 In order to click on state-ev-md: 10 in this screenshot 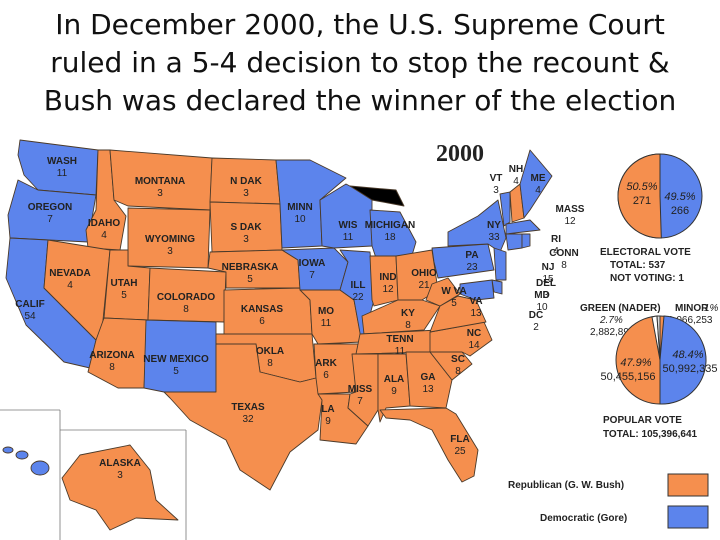, I will do `click(542, 307)`.